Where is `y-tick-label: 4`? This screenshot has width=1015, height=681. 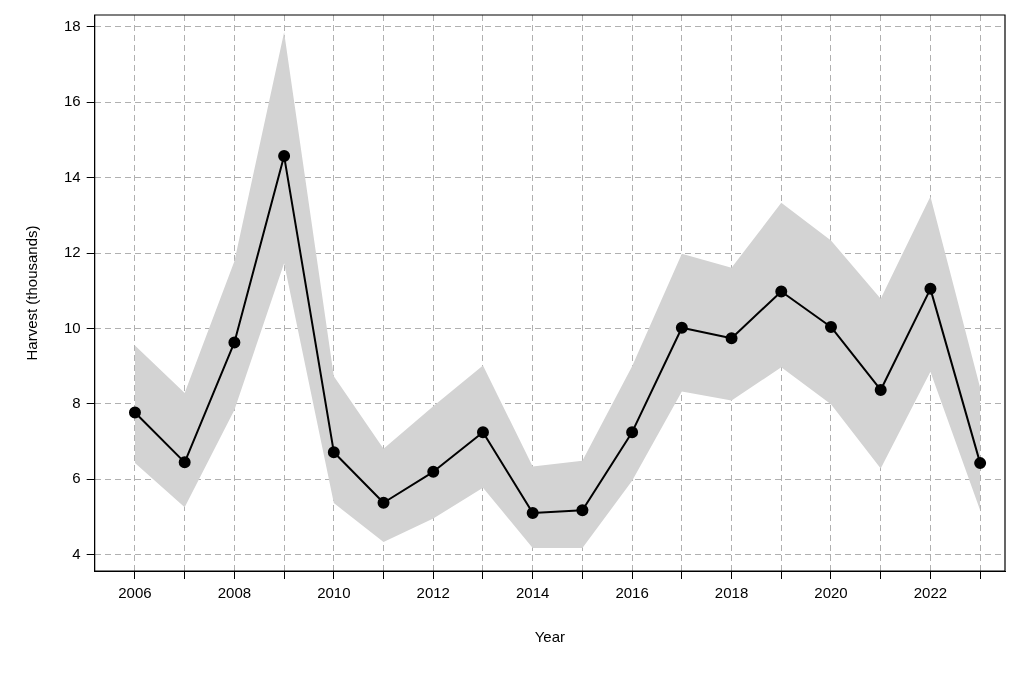
y-tick-label: 4 is located at coordinates (76, 553).